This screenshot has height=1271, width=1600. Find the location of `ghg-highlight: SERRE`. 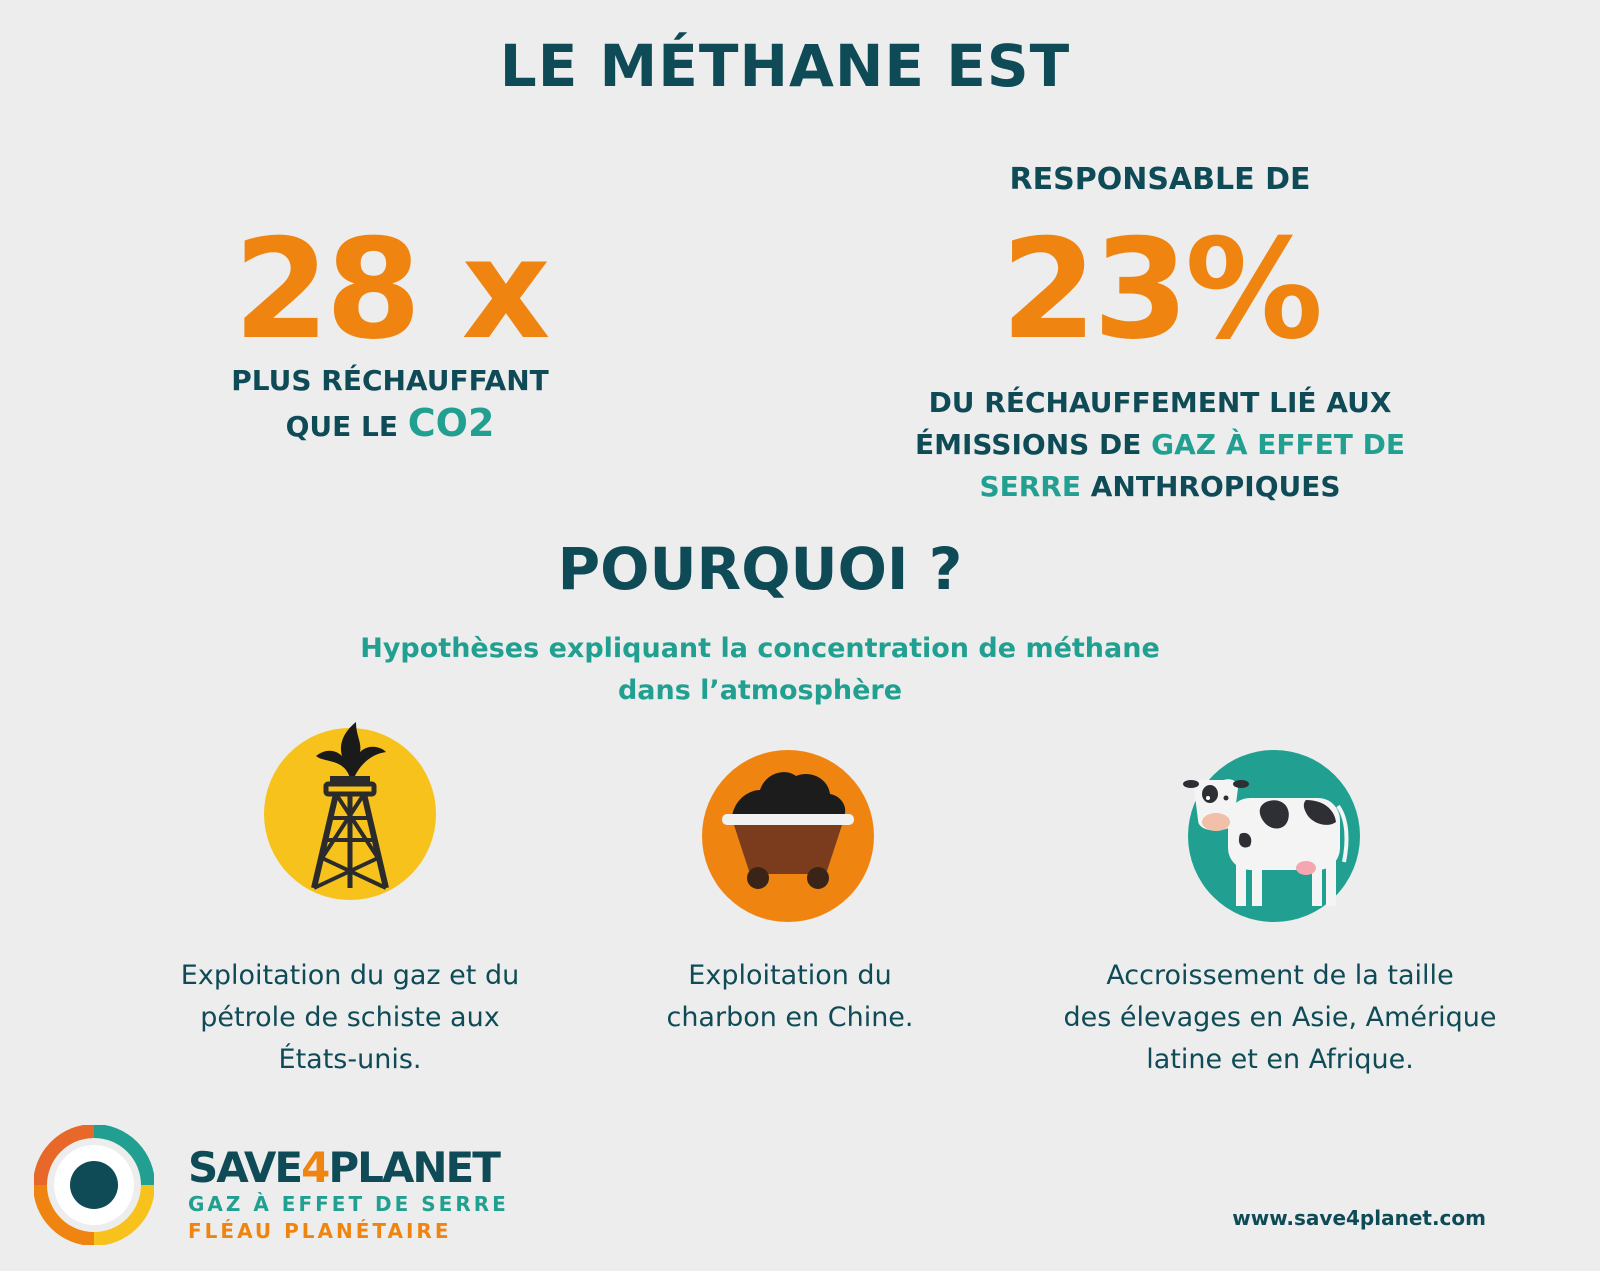

ghg-highlight: SERRE is located at coordinates (1030, 486).